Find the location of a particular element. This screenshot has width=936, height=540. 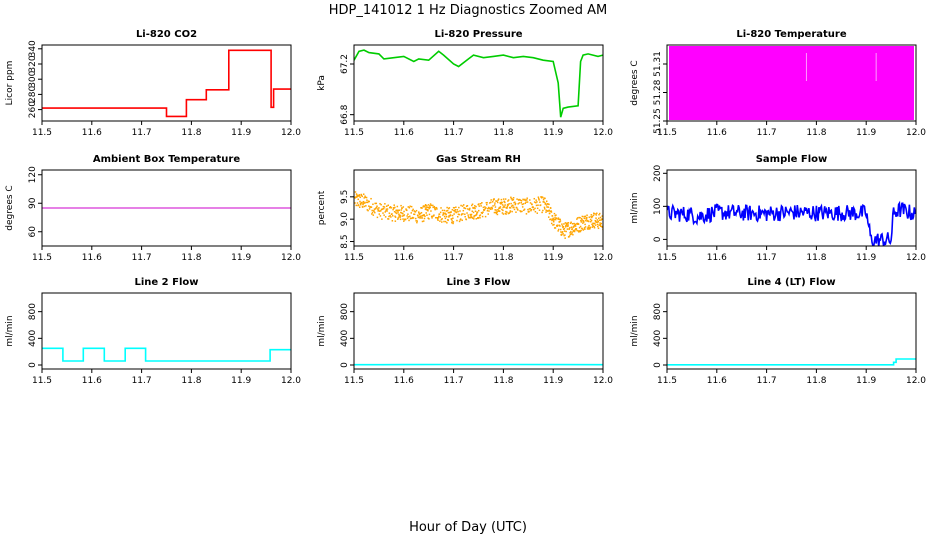

x-tick-label: 11.6 is located at coordinates (92, 381).